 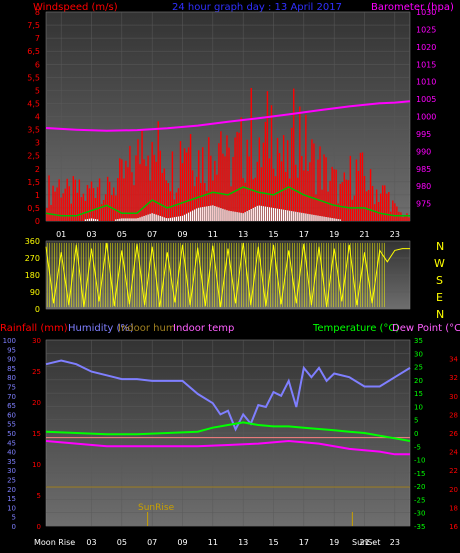 I want to click on indoor-temp-tick-label: 34, so click(x=453, y=360).